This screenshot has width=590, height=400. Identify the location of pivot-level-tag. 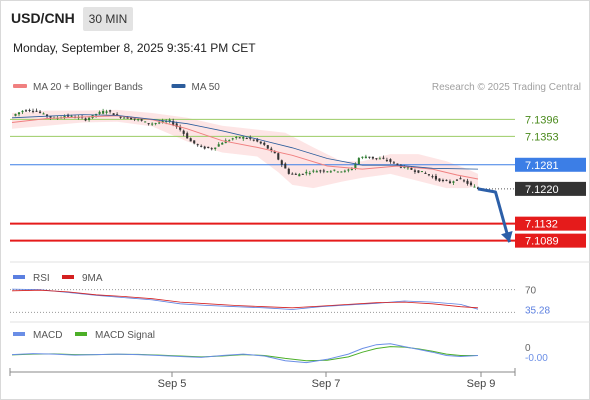
(550, 164).